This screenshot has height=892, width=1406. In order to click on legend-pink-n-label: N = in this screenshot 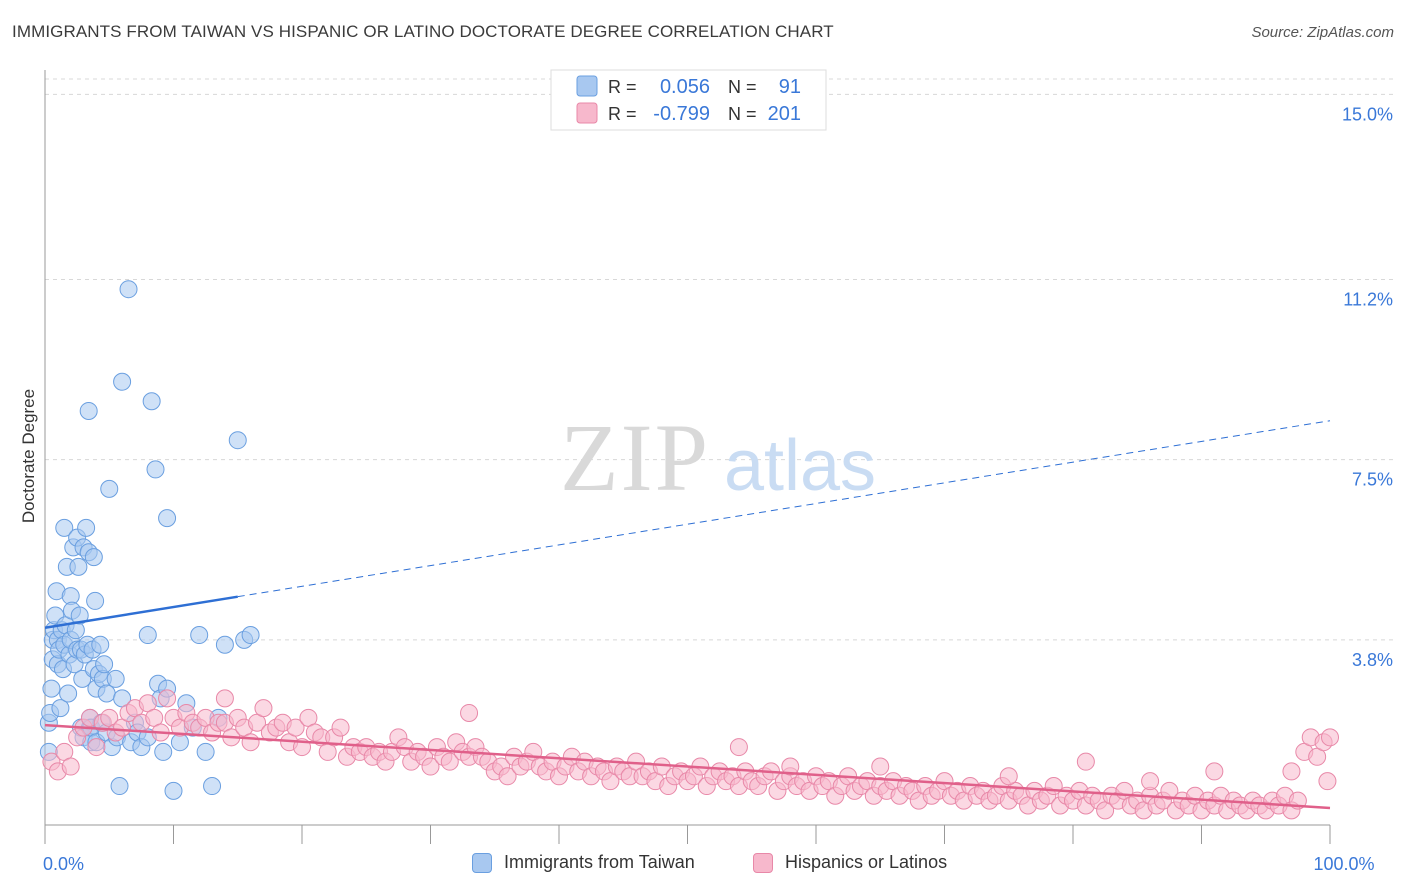, I will do `click(742, 114)`.